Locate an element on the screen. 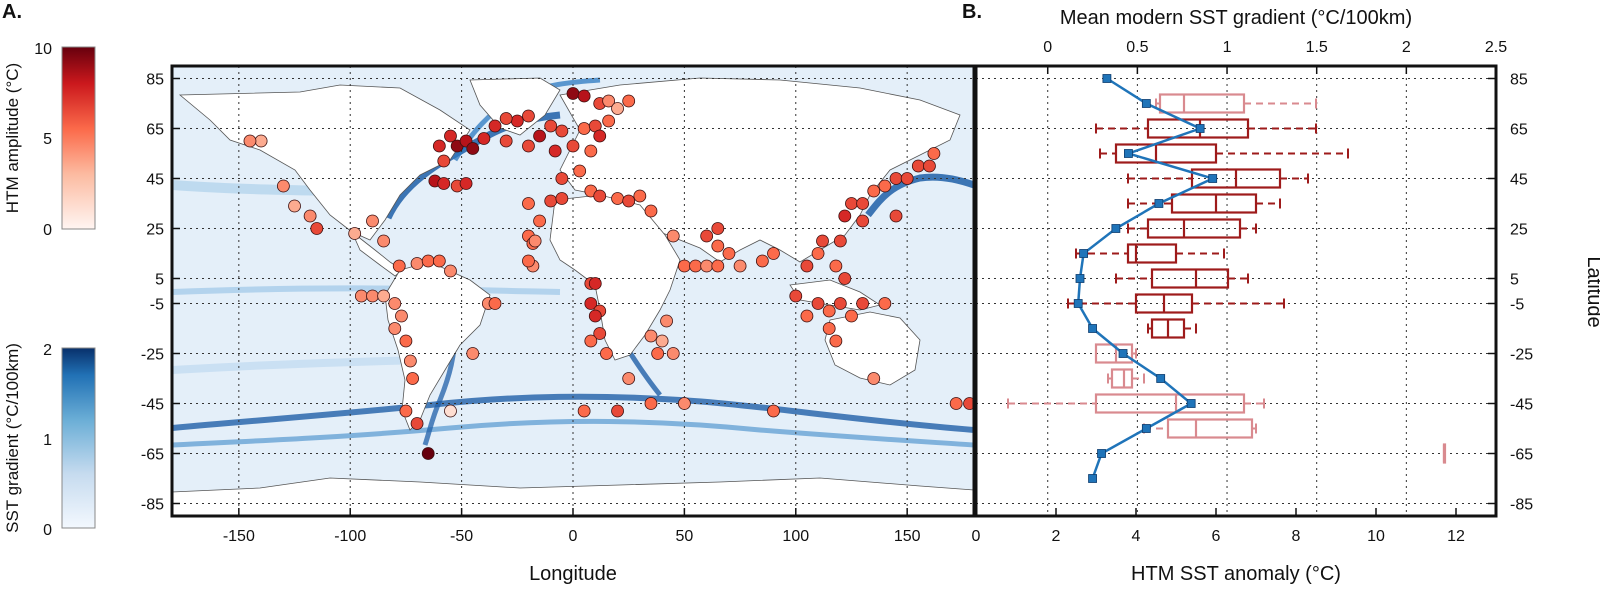  land-africa is located at coordinates (615, 277).